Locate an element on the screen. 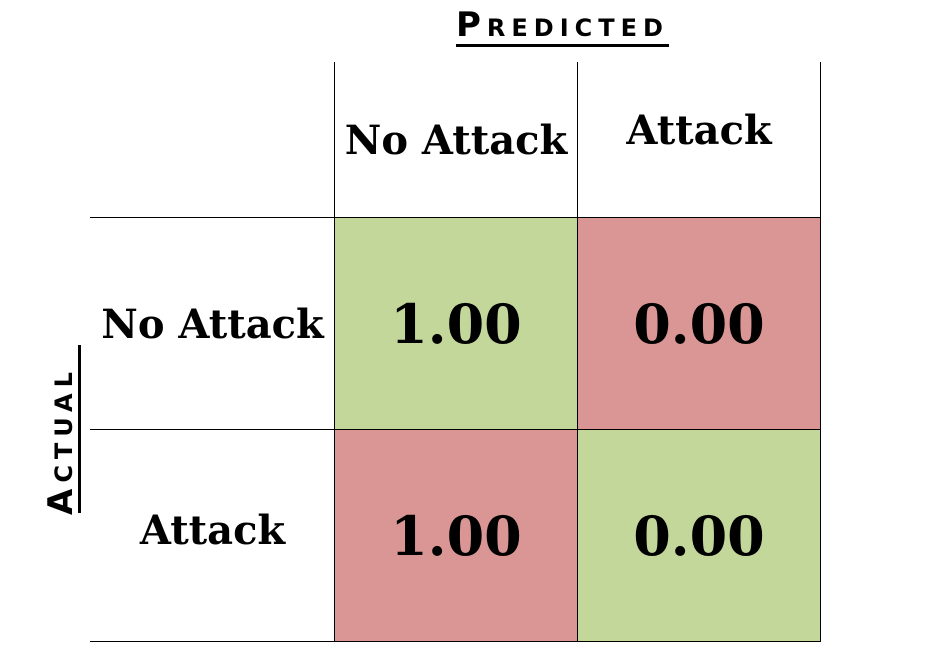 The height and width of the screenshot is (668, 933). predicted-axis-title: Predicted is located at coordinates (562, 26).